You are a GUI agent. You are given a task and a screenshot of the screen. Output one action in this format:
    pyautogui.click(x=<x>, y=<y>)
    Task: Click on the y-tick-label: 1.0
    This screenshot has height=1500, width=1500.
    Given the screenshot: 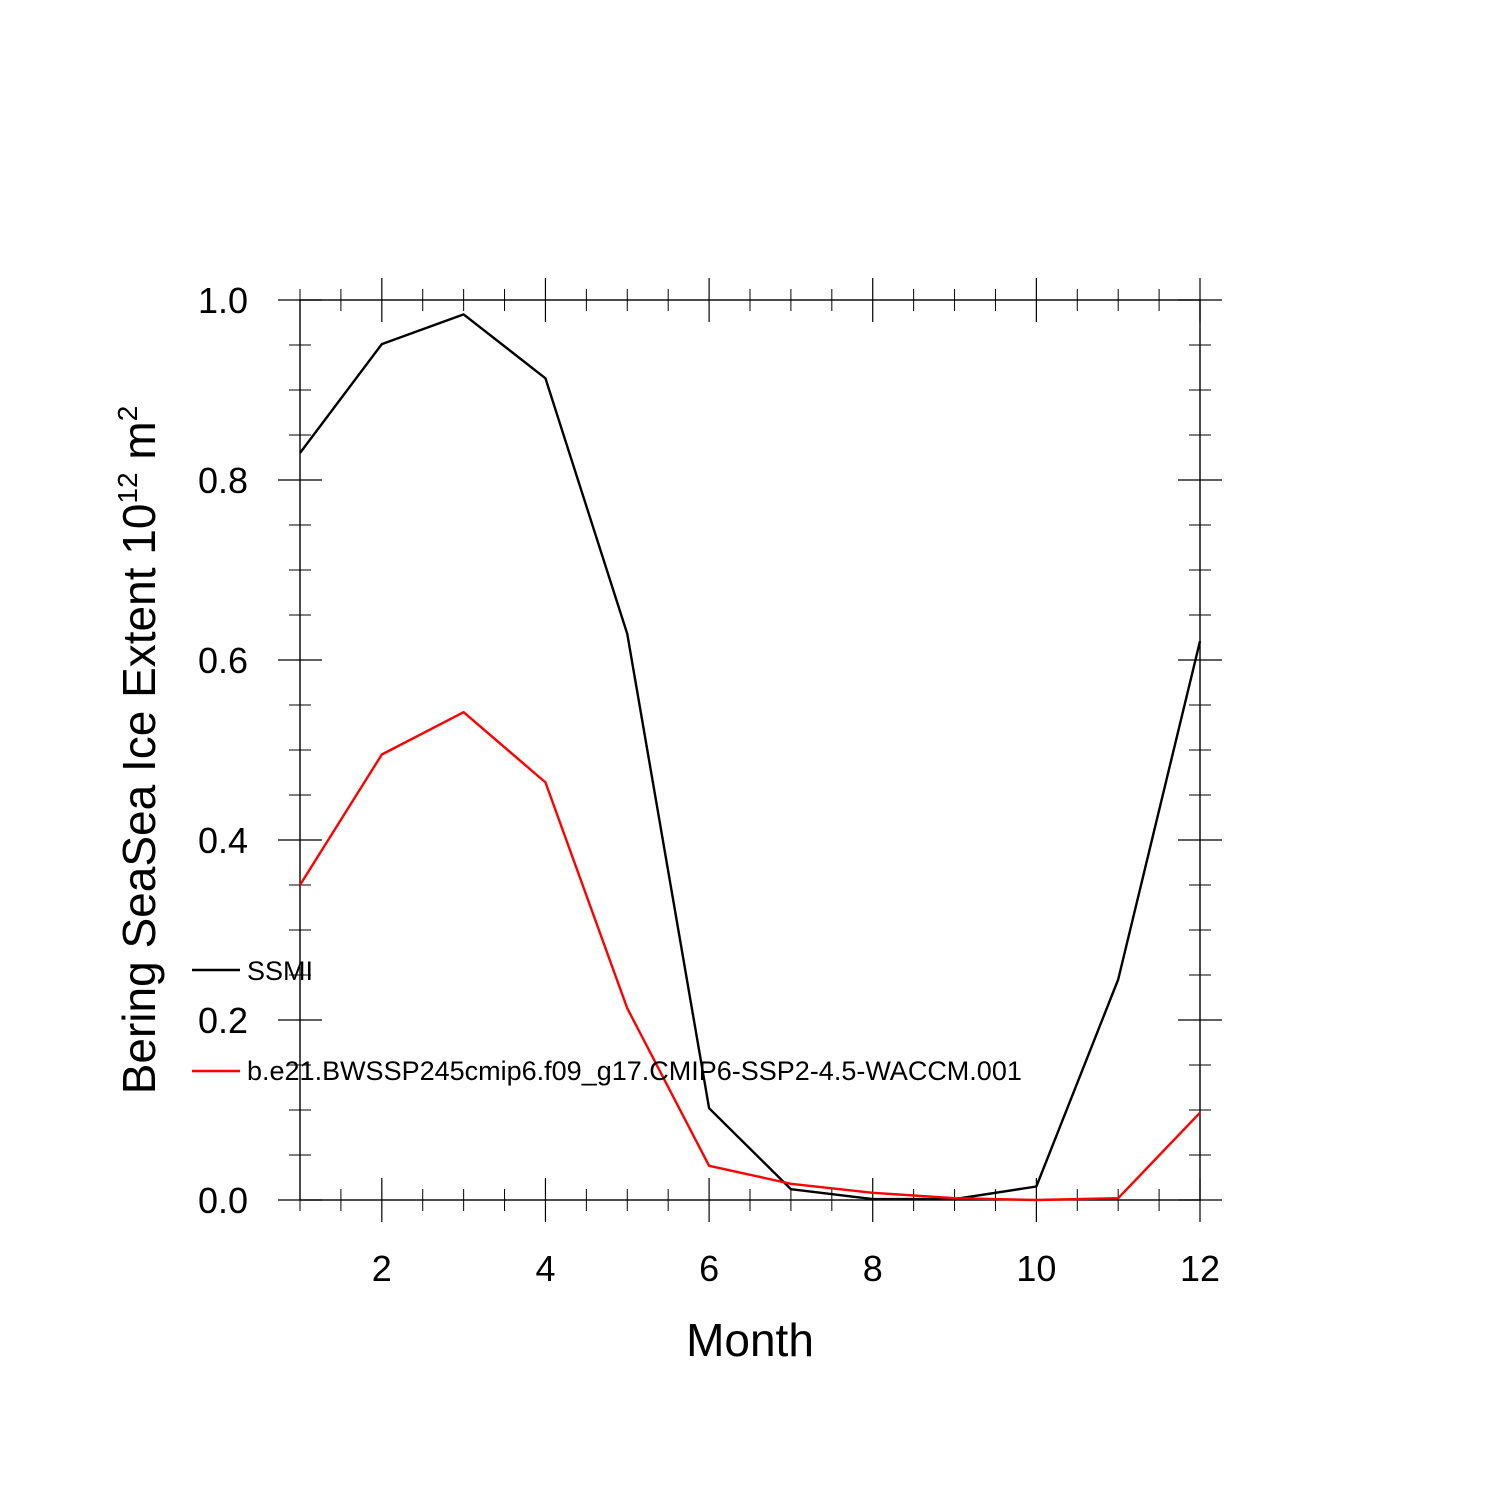 What is the action you would take?
    pyautogui.click(x=223, y=300)
    